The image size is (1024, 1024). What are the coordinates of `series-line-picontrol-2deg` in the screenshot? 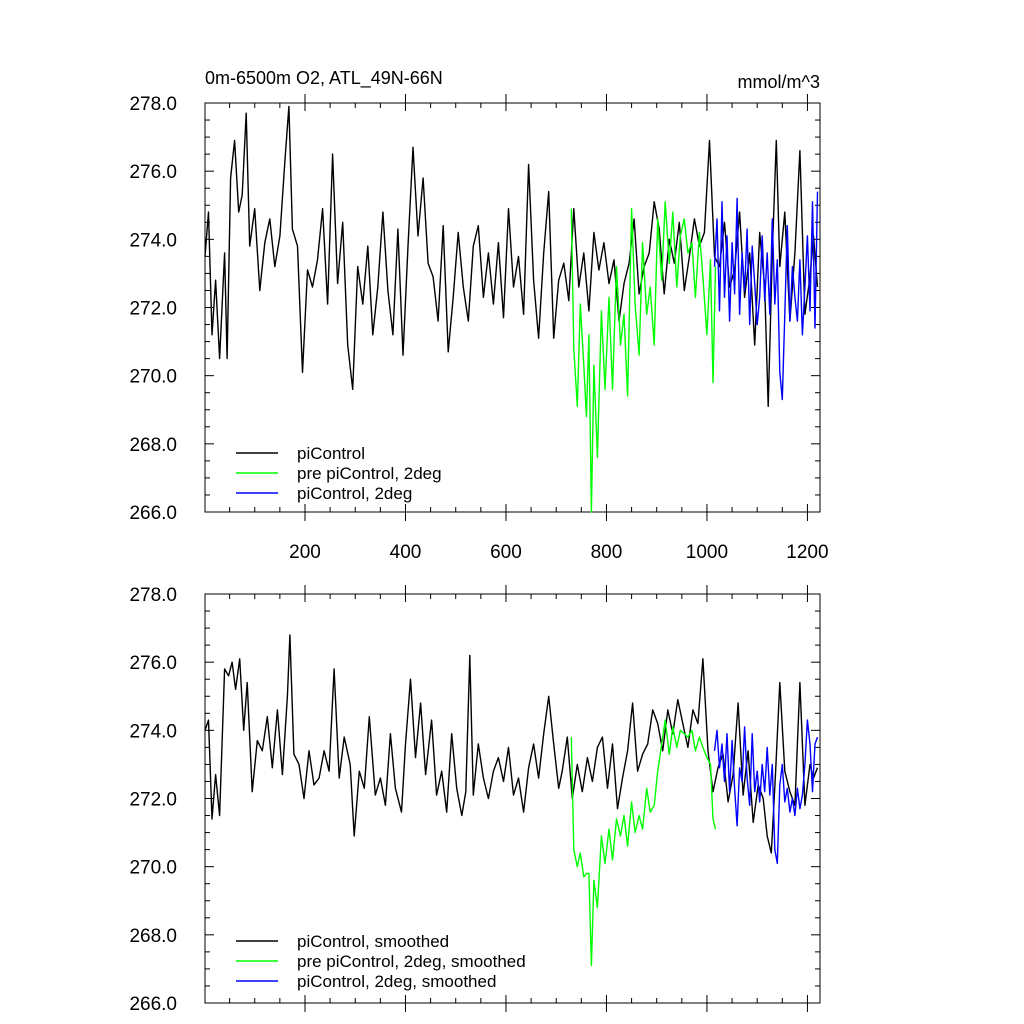 It's located at (766, 296).